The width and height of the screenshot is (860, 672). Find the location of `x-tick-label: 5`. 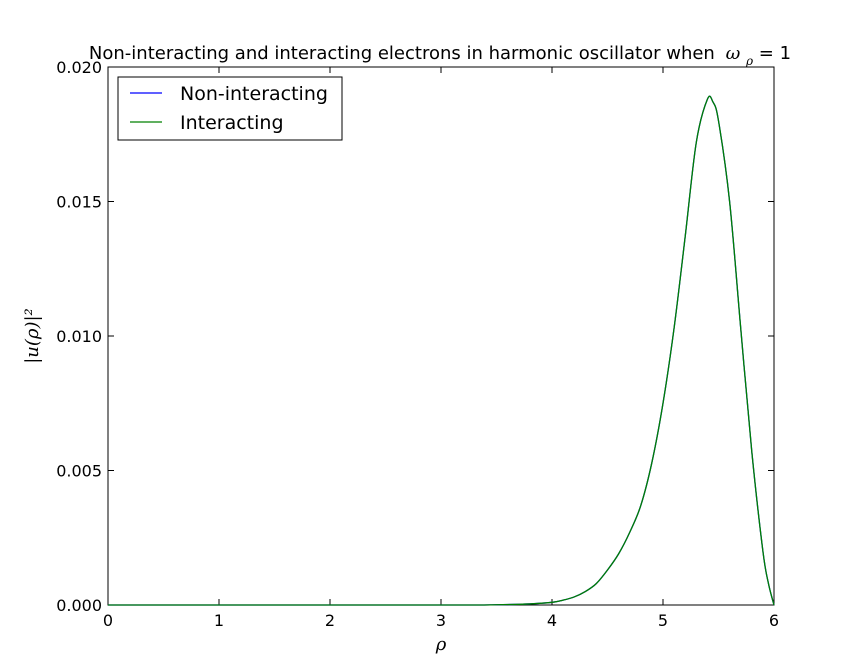

x-tick-label: 5 is located at coordinates (663, 620).